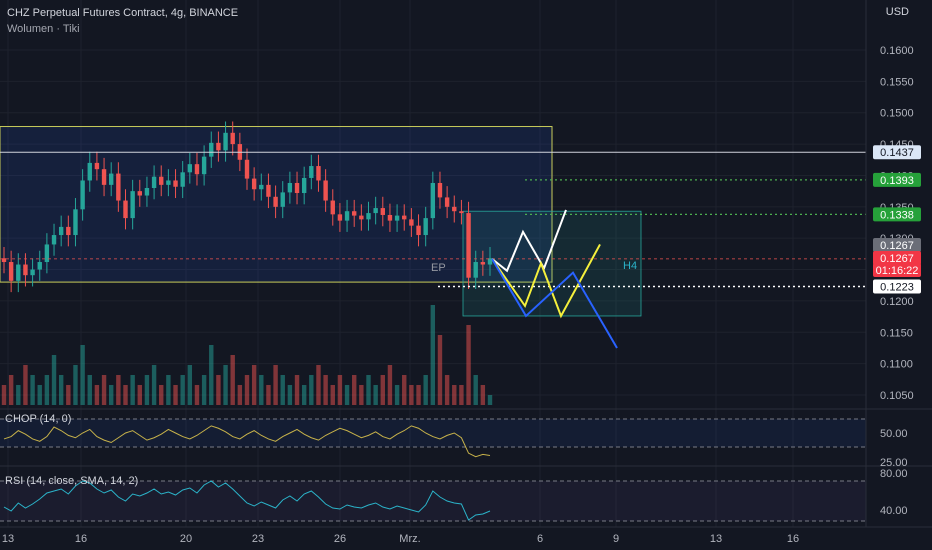 This screenshot has height=550, width=932. What do you see at coordinates (38, 419) in the screenshot?
I see `chop-label: CHOP (14, 0)` at bounding box center [38, 419].